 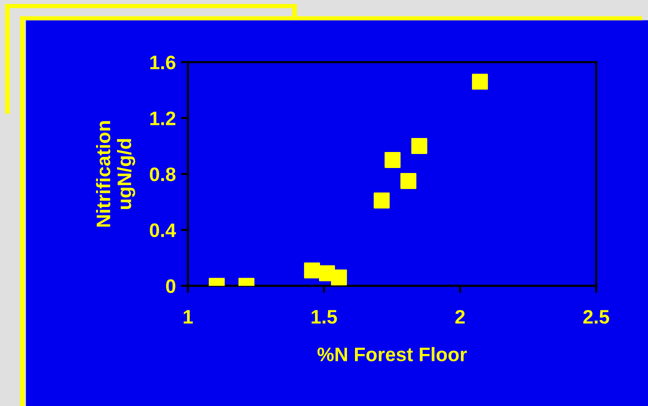 What do you see at coordinates (460, 317) in the screenshot?
I see `x-tick-label: 2` at bounding box center [460, 317].